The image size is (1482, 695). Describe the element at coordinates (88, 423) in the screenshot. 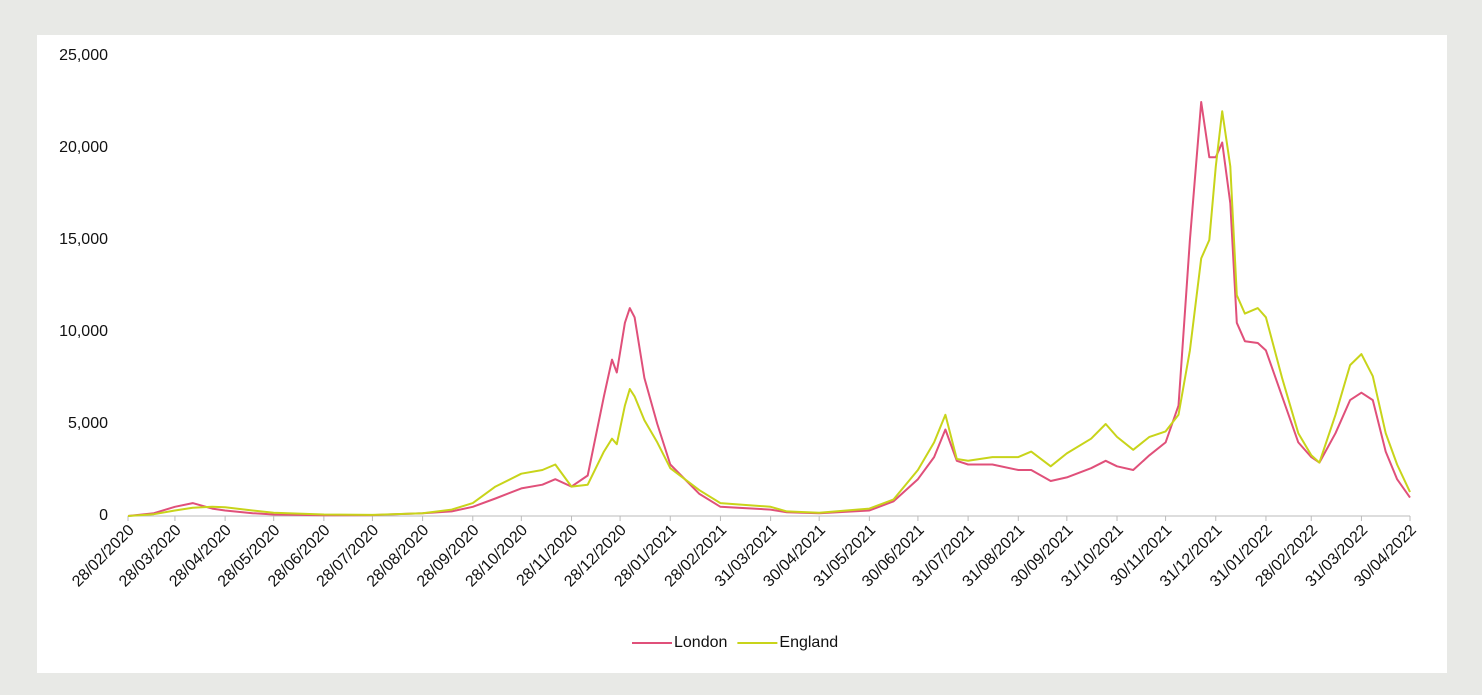

I see `y-tick-label: 5,000` at that location.